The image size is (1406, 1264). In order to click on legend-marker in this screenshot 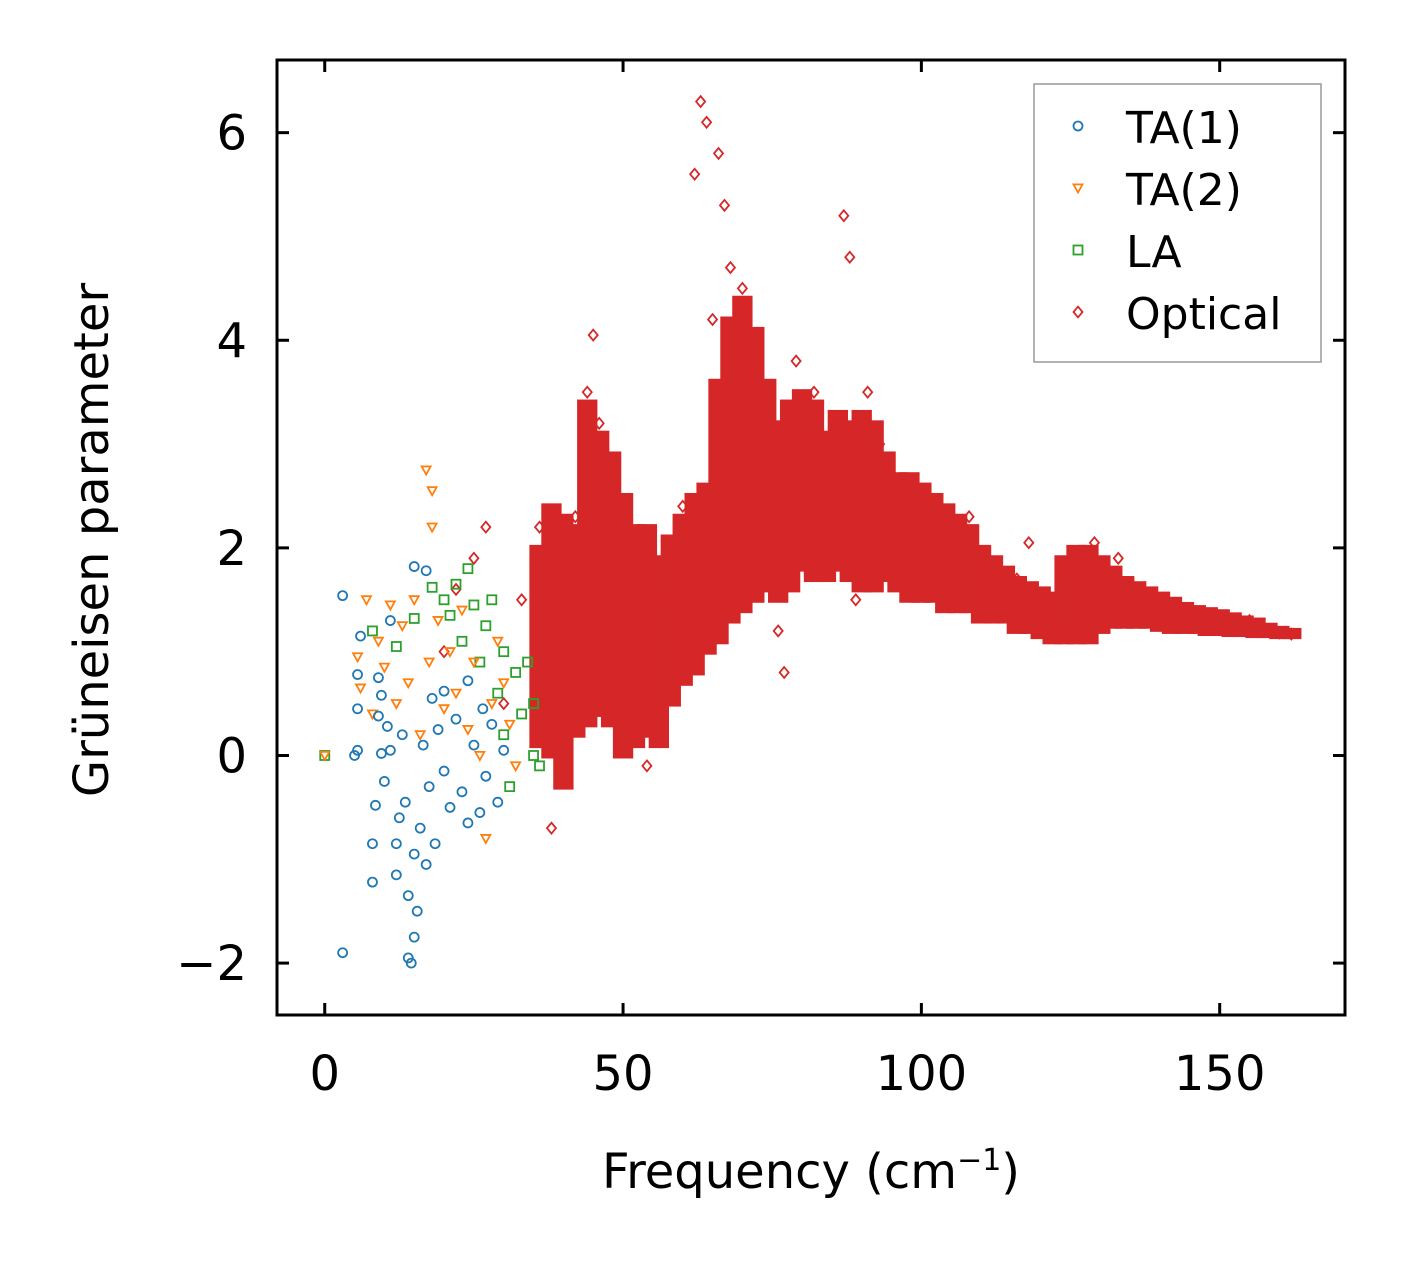, I will do `click(1078, 312)`.